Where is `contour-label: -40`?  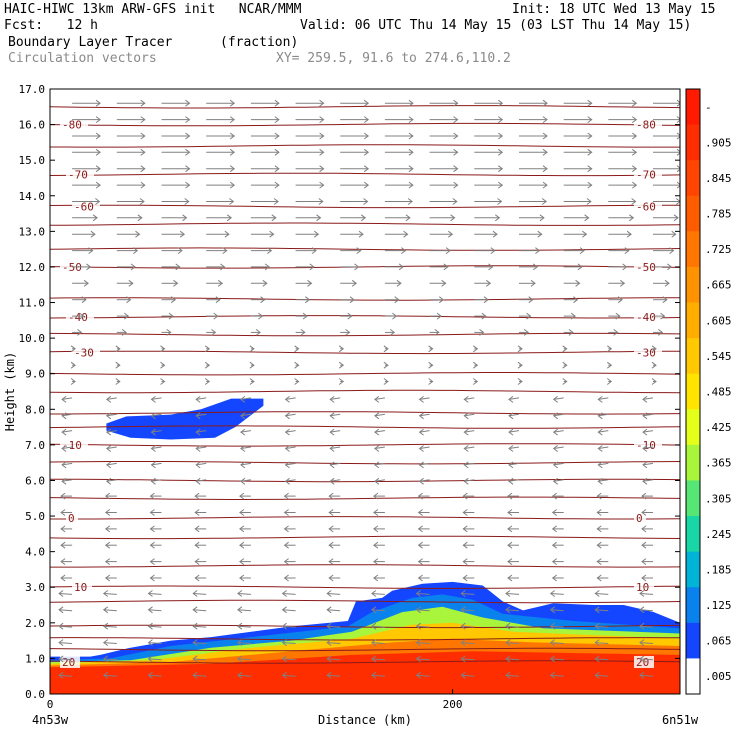 contour-label: -40 is located at coordinates (78, 317).